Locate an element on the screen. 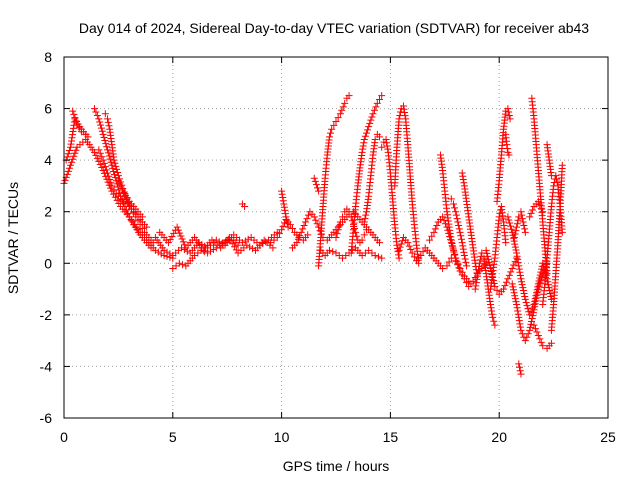 This screenshot has height=480, width=640. series-t41 is located at coordinates (536, 209).